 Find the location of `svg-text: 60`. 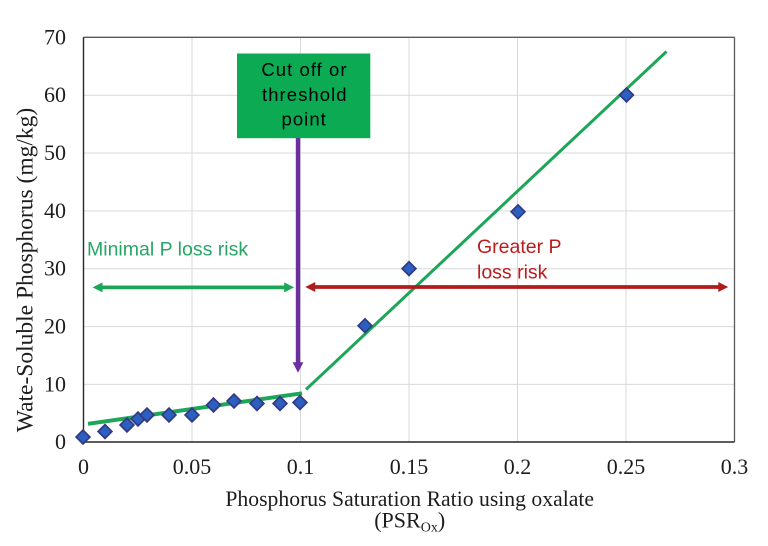

svg-text: 60 is located at coordinates (55, 94).